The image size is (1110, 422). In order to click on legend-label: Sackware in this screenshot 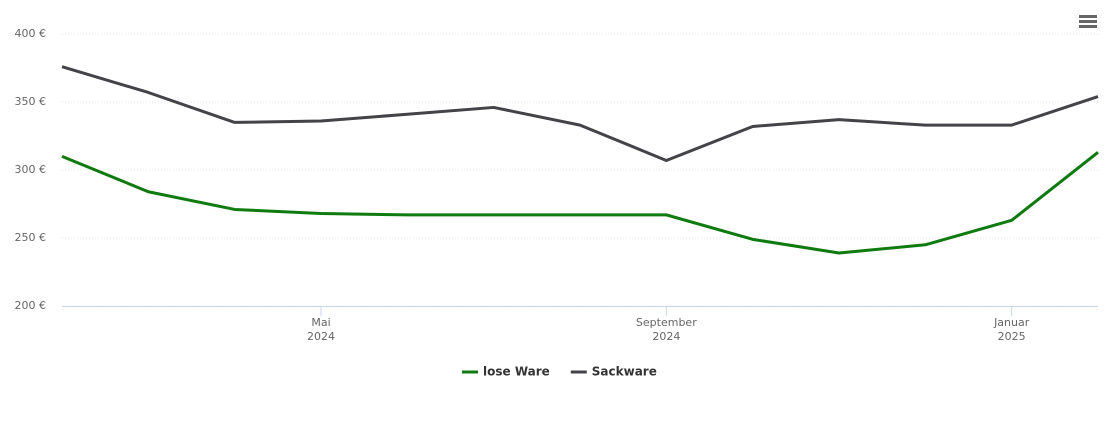, I will do `click(624, 372)`.